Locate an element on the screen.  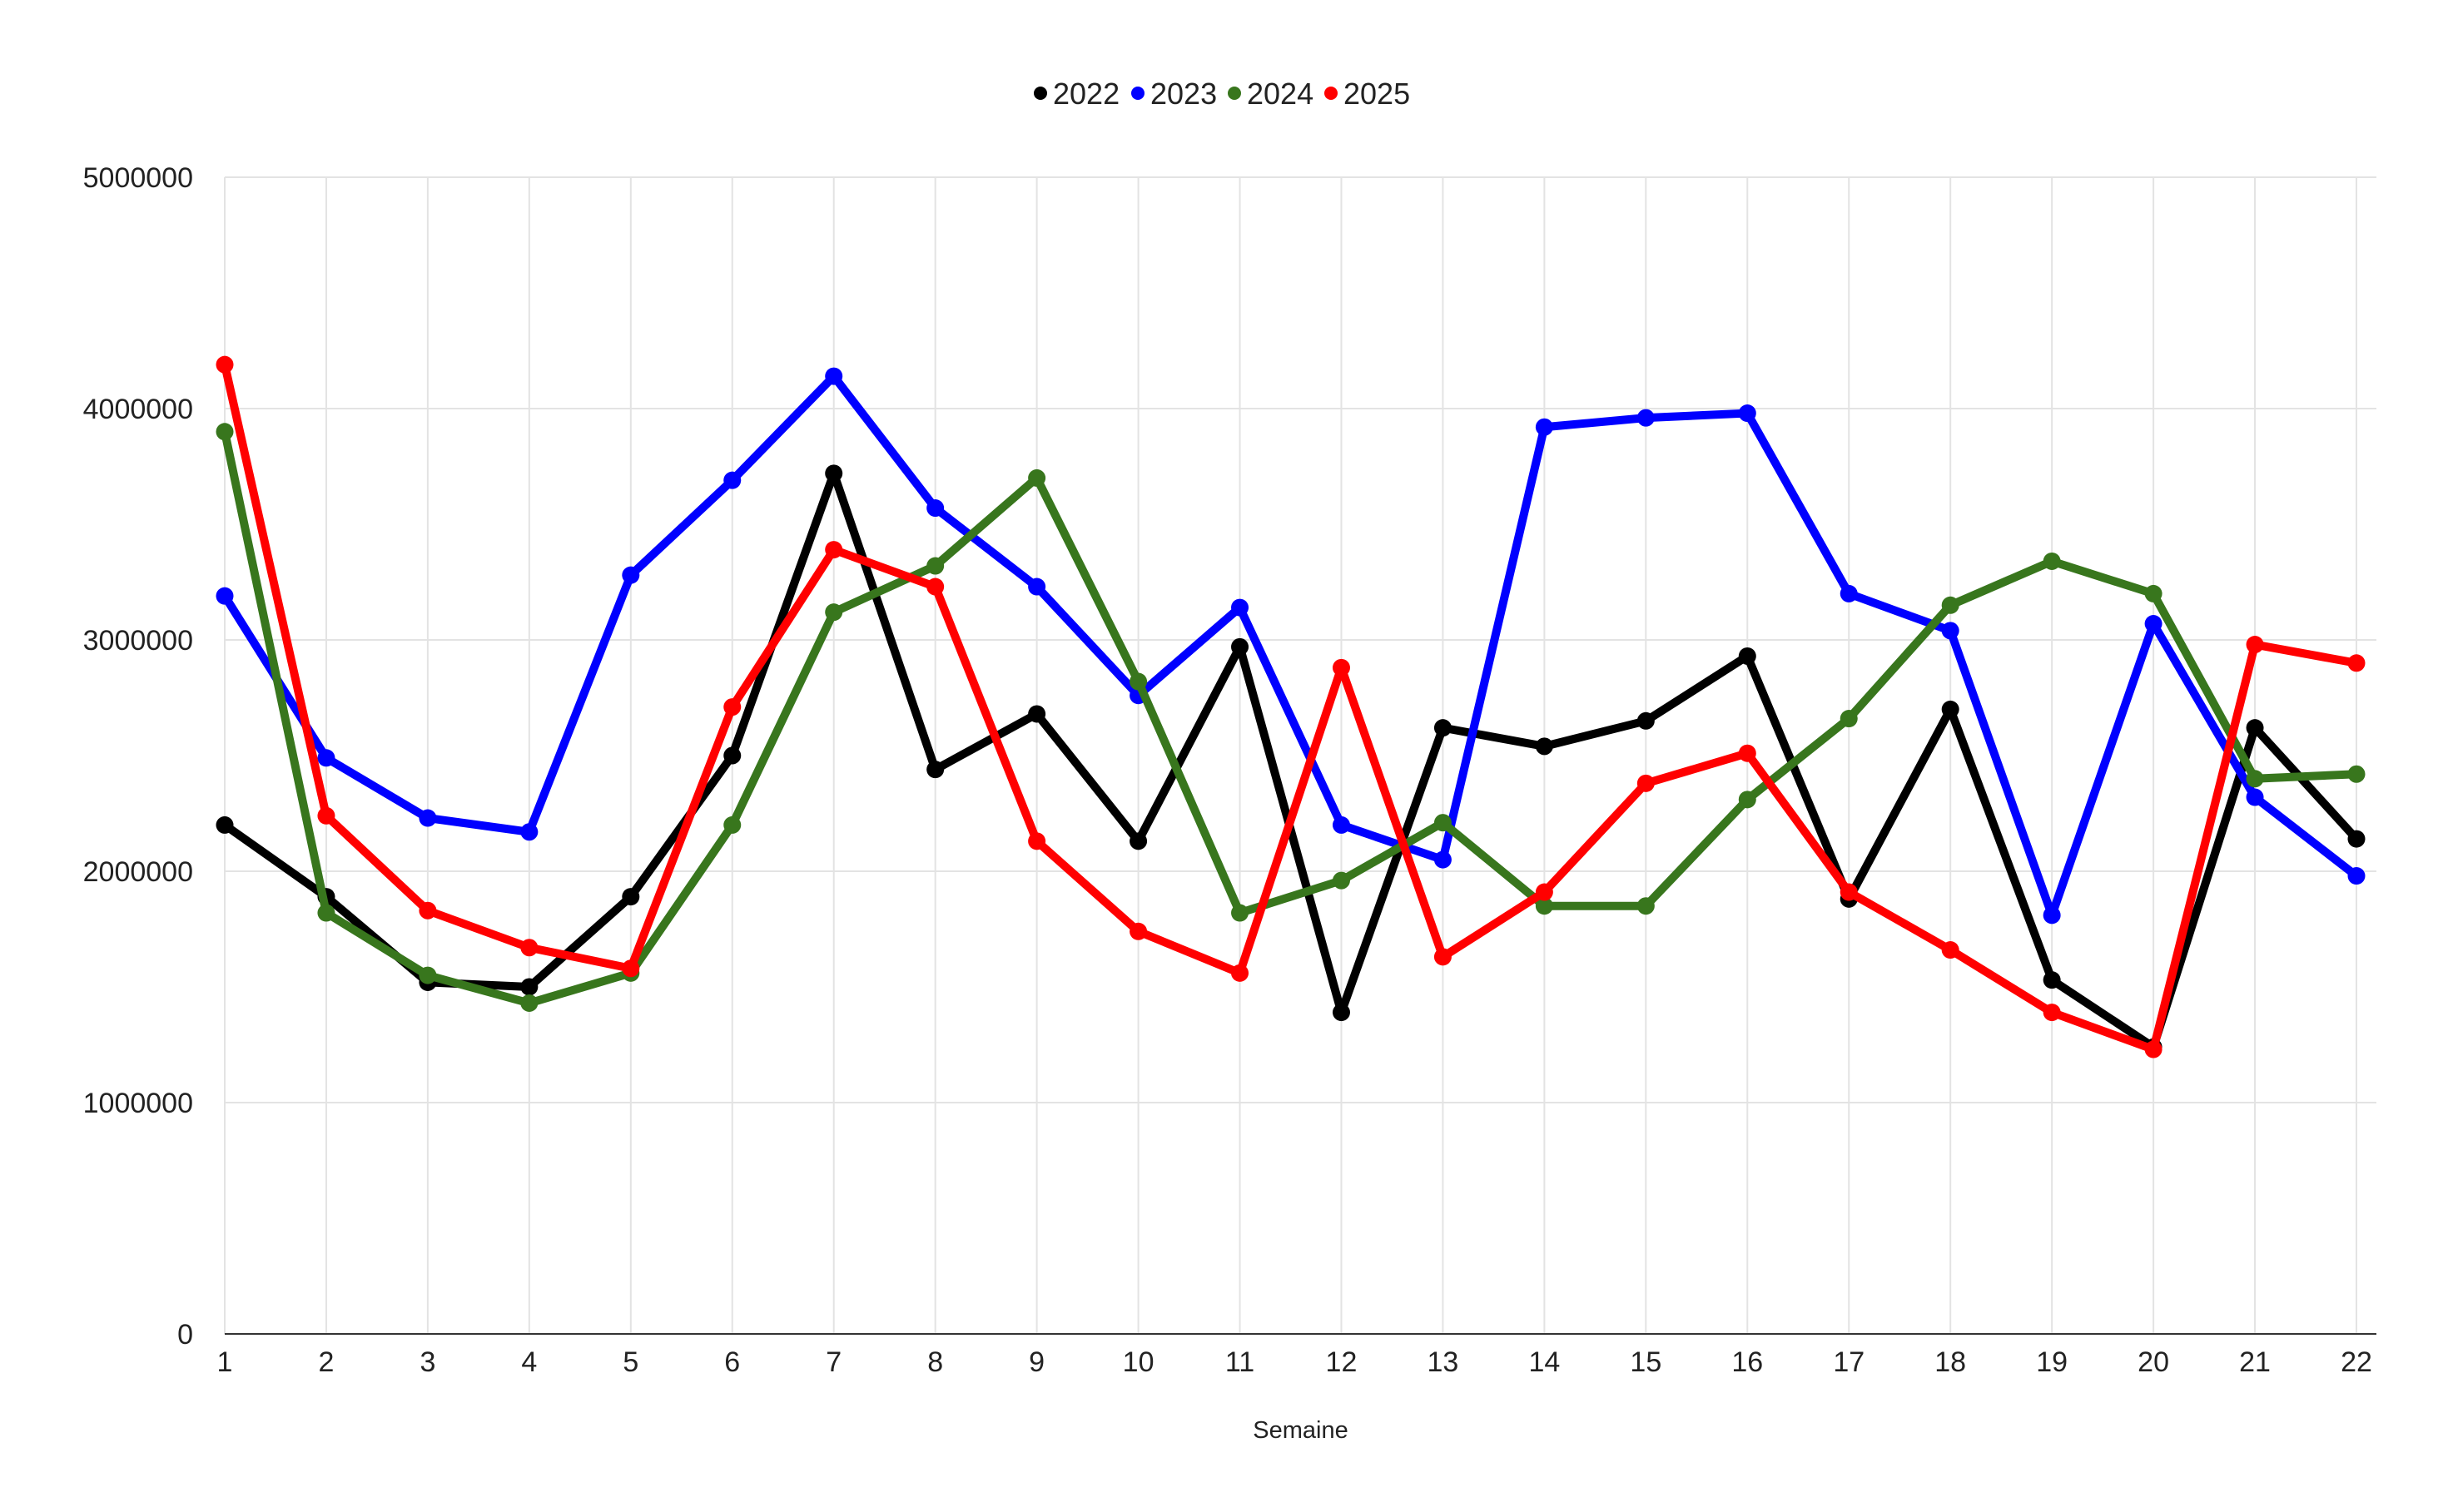
legend-item-2022: 2022 is located at coordinates (1077, 94).